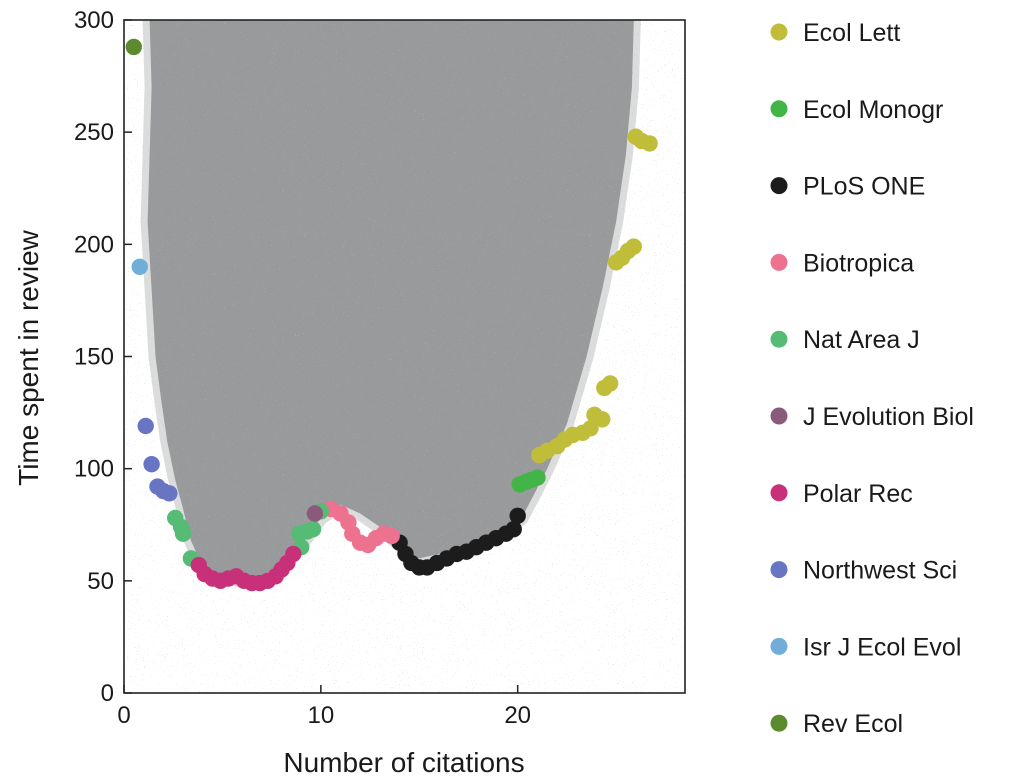  I want to click on legend-item-plos-one: PLoS ONE, so click(847, 187).